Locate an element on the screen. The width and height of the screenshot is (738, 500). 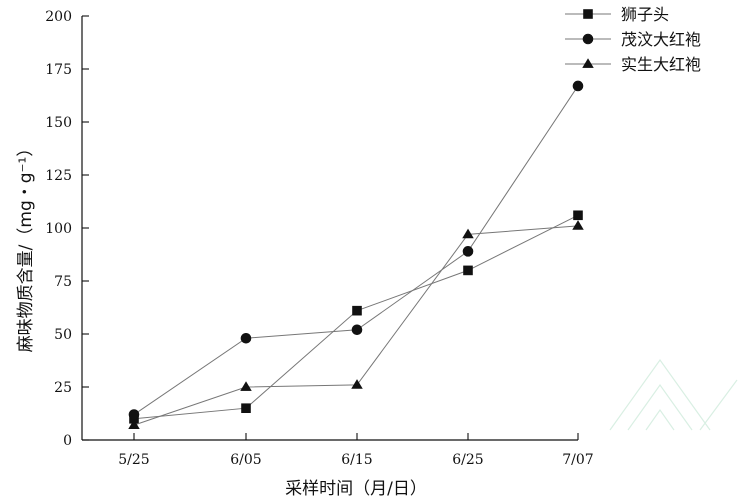
legend-label: 狮子头 is located at coordinates (645, 14).